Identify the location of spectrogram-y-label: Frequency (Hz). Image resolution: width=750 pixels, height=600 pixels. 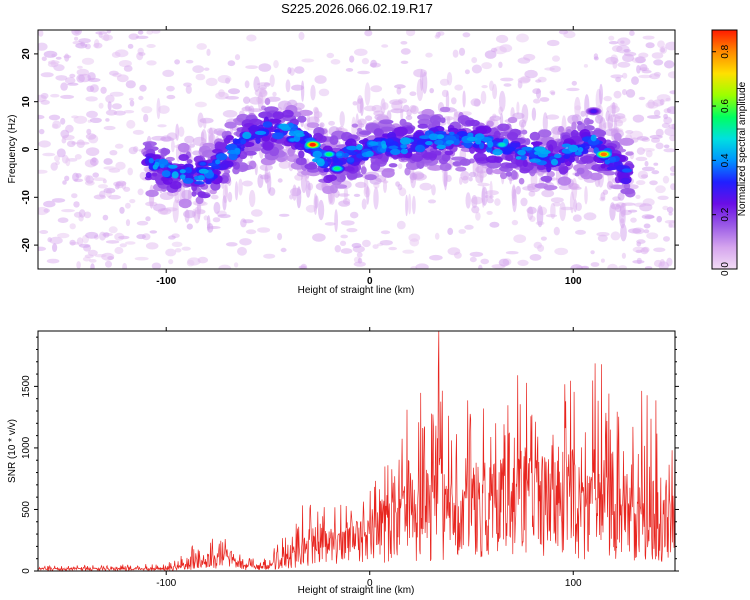
(12, 149).